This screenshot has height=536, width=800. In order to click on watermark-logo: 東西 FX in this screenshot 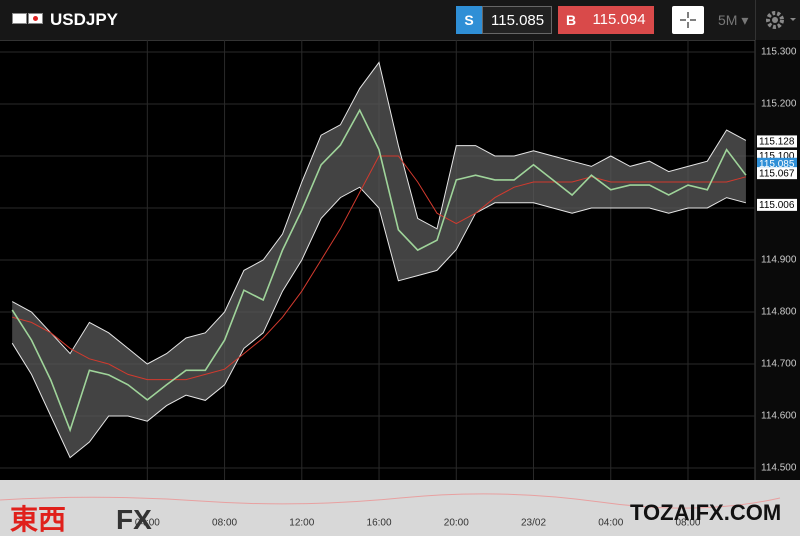, I will do `click(81, 517)`.